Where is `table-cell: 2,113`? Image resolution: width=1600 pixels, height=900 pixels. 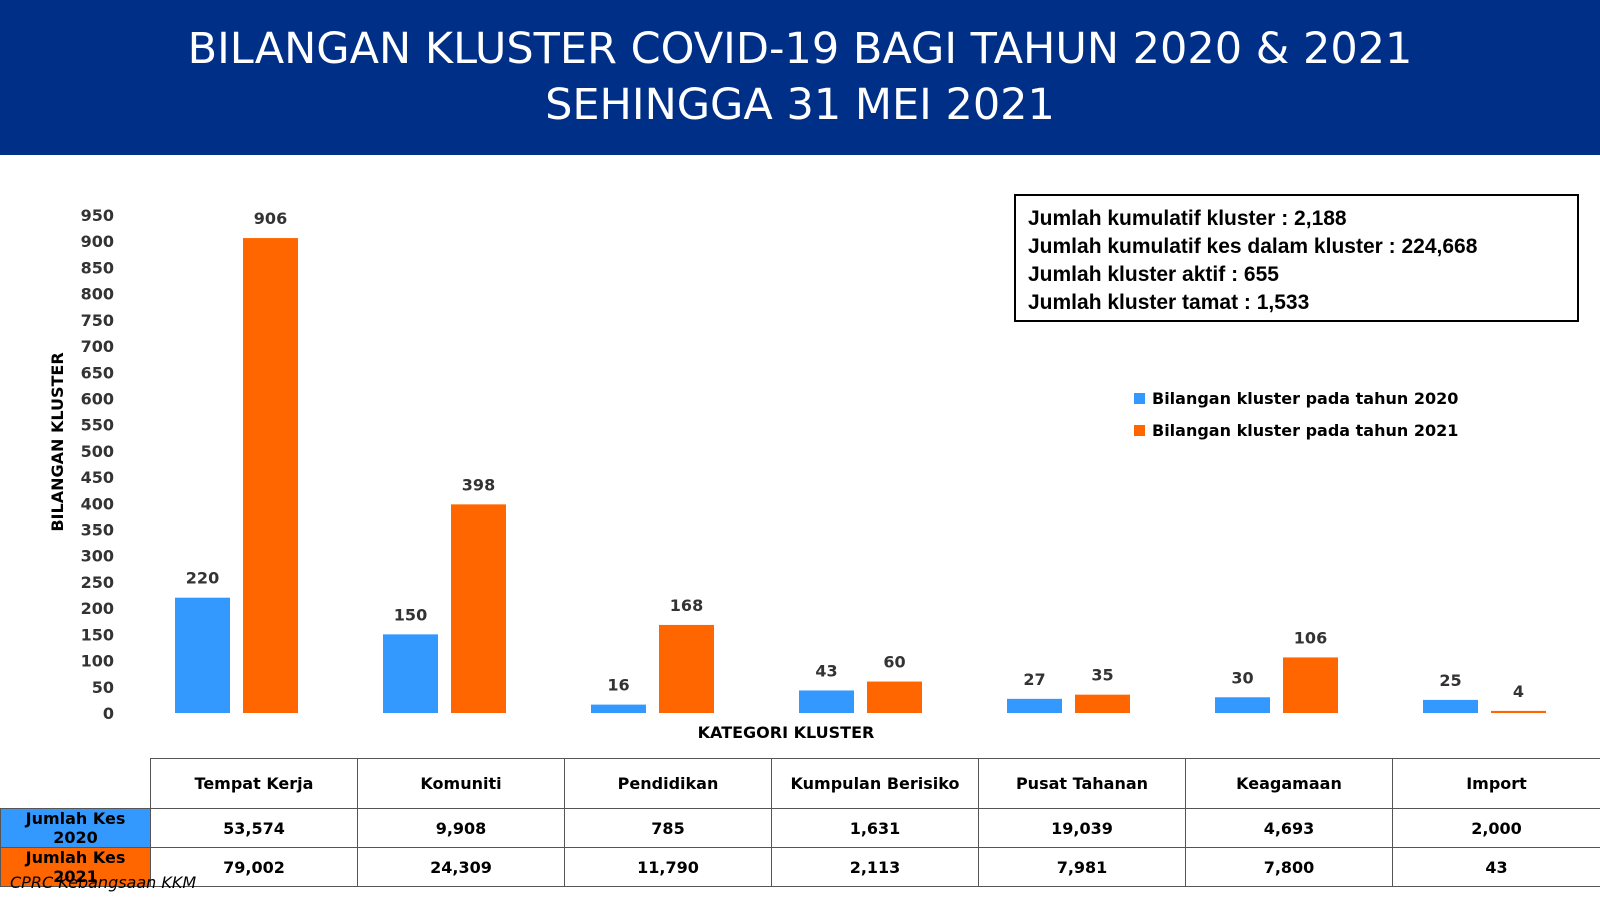
table-cell: 2,113 is located at coordinates (875, 867).